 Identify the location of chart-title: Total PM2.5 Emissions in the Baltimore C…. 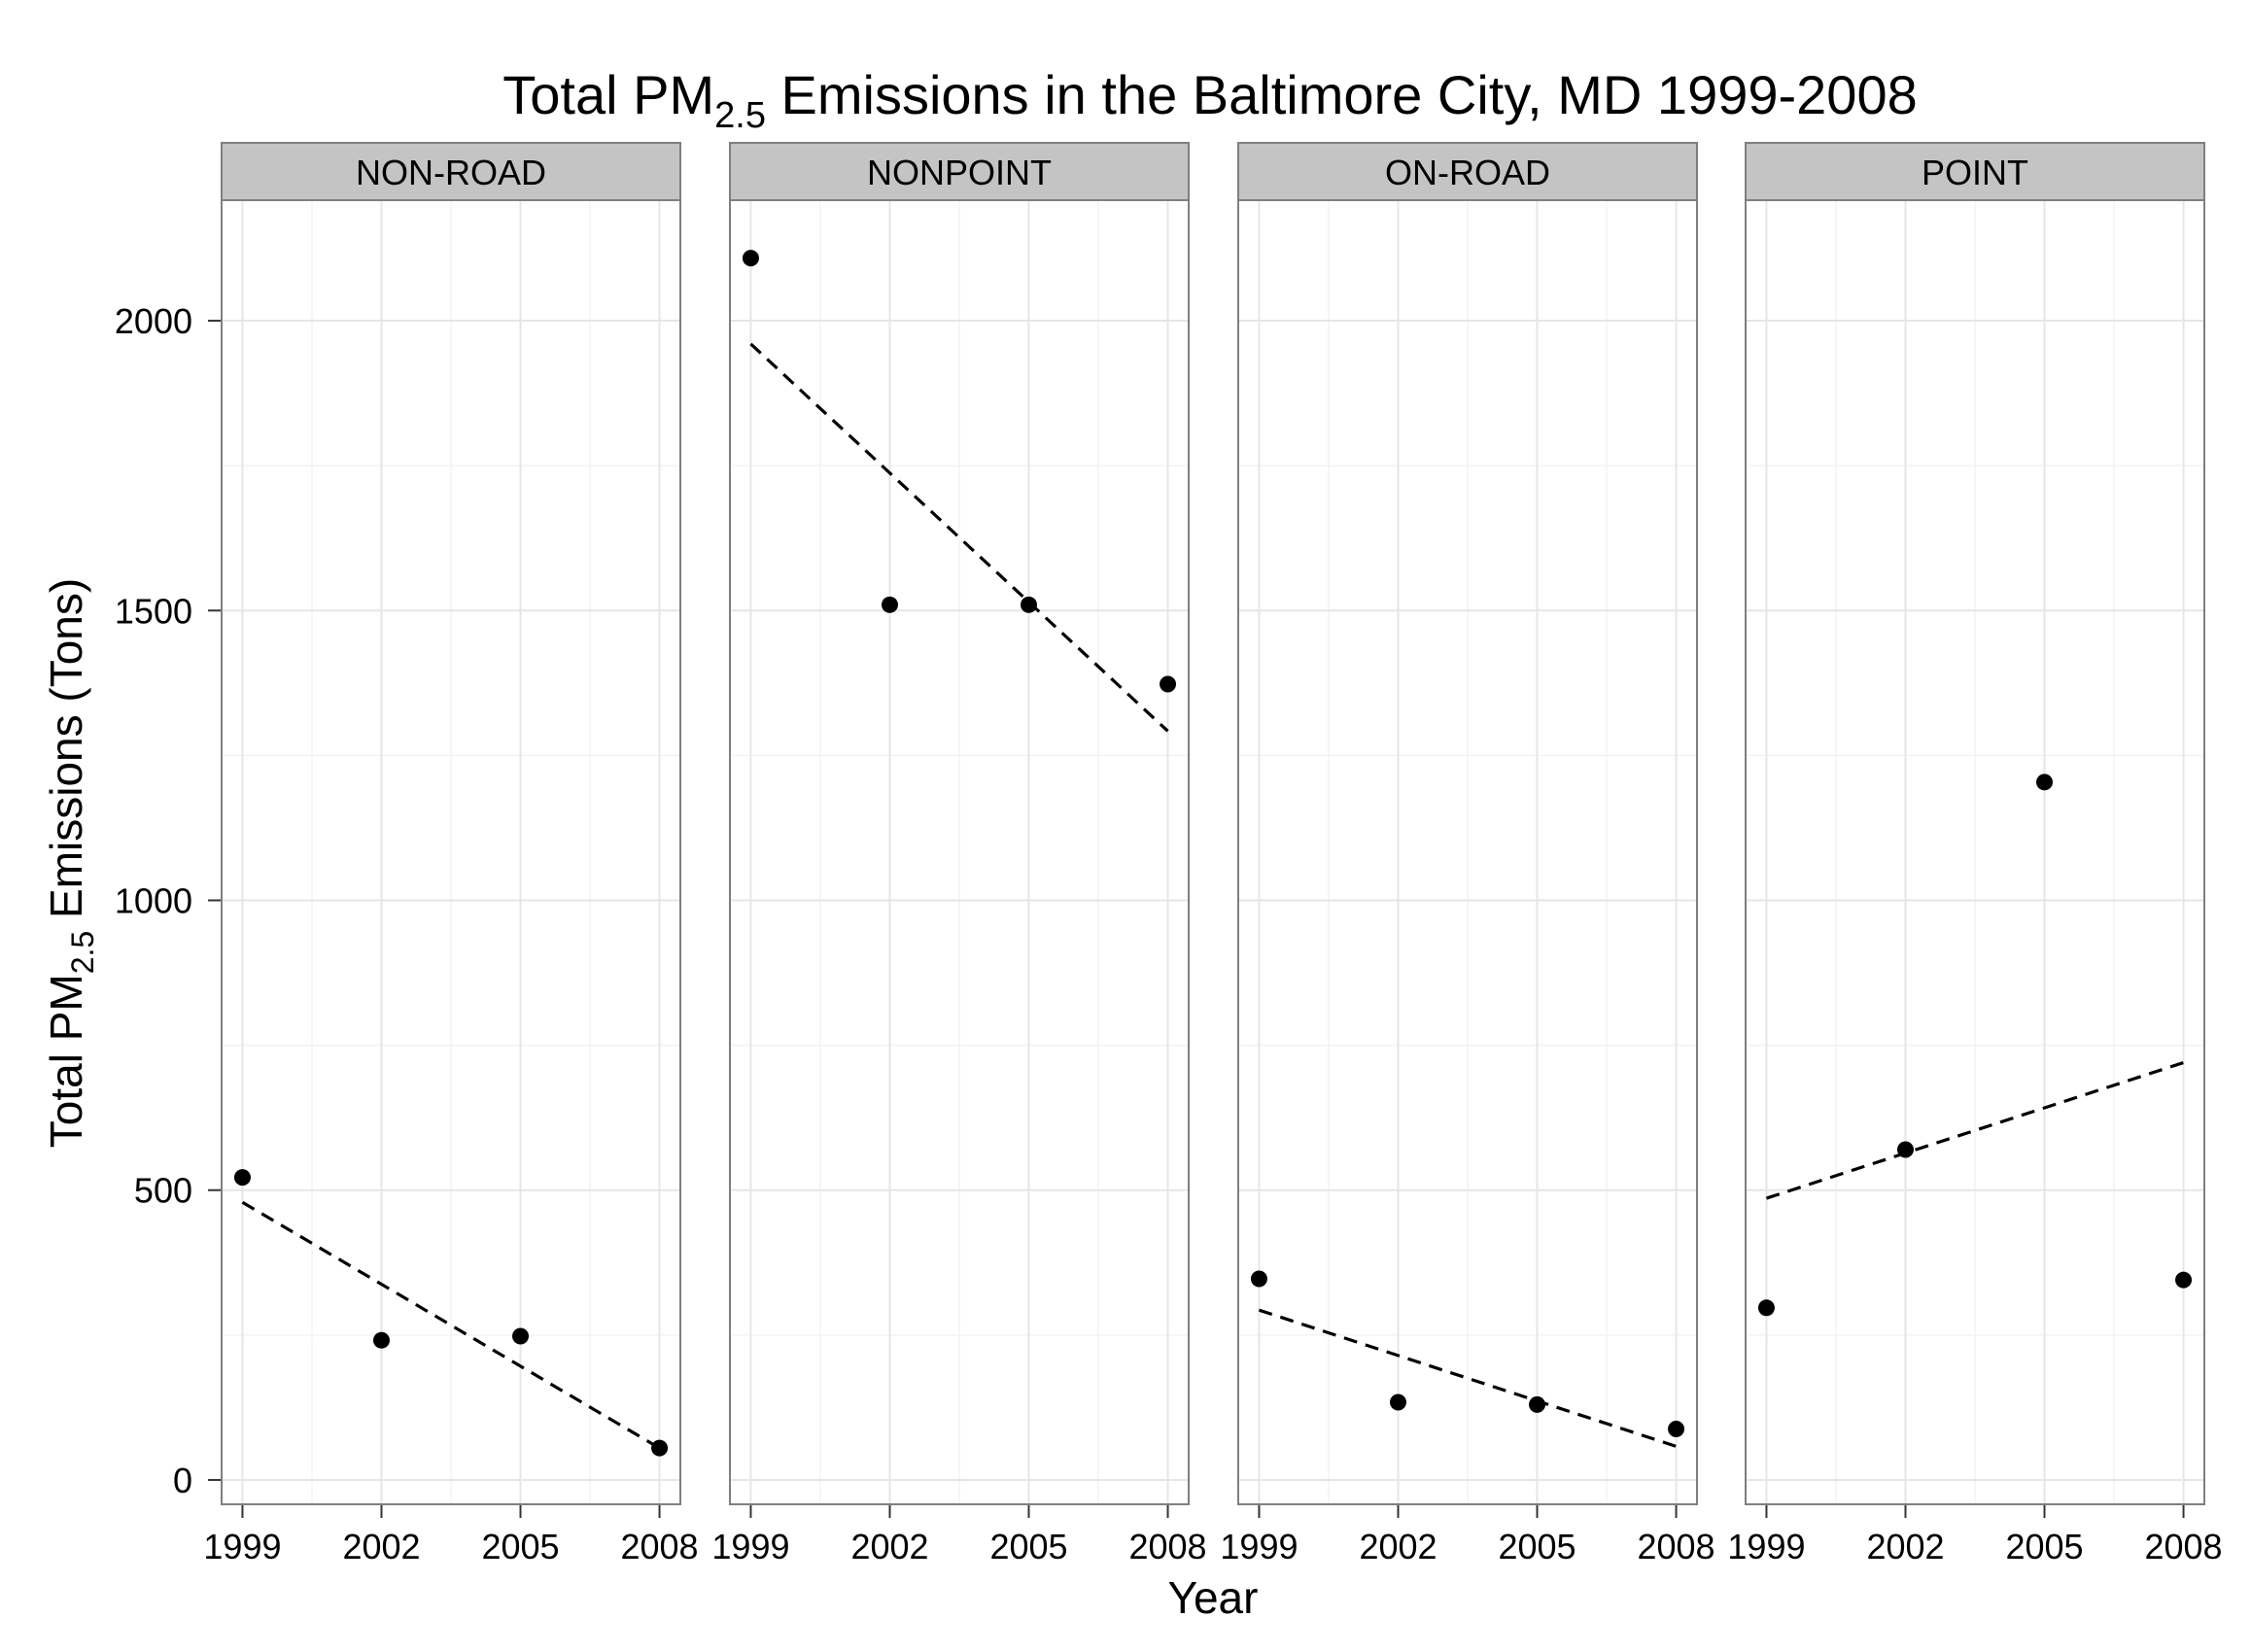
(1210, 100).